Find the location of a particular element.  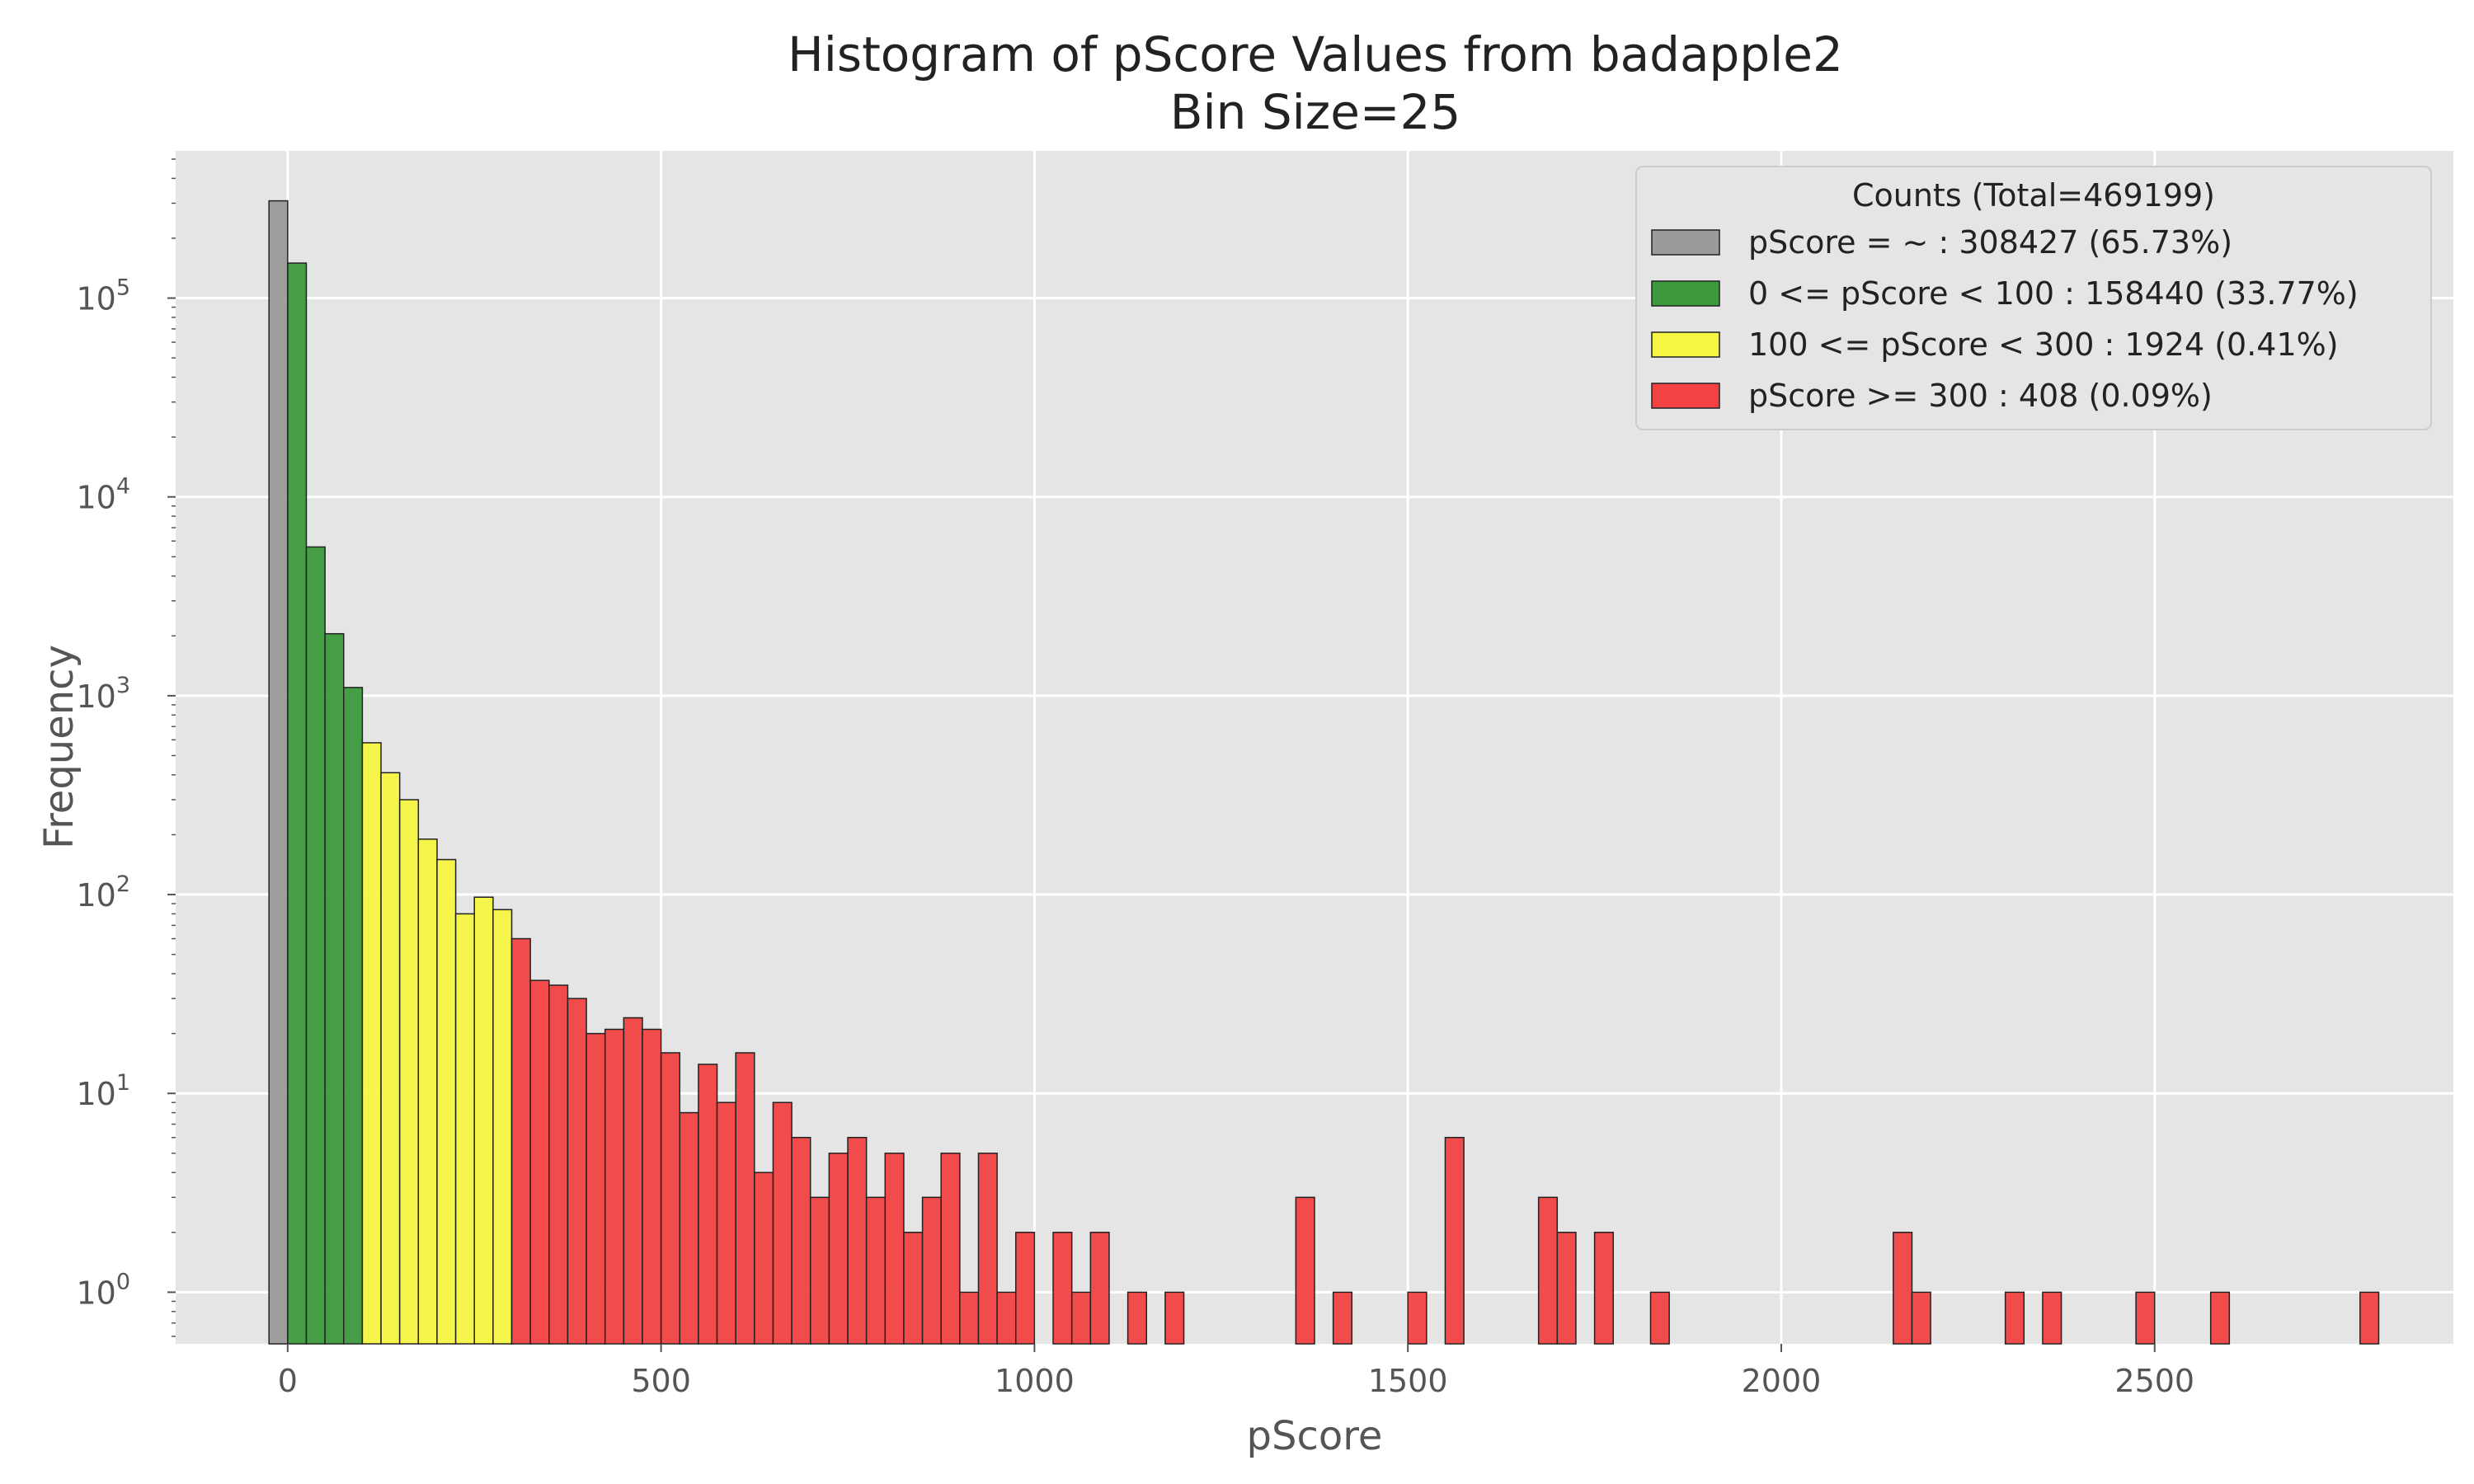

x-tick-label: 500 is located at coordinates (661, 1381).